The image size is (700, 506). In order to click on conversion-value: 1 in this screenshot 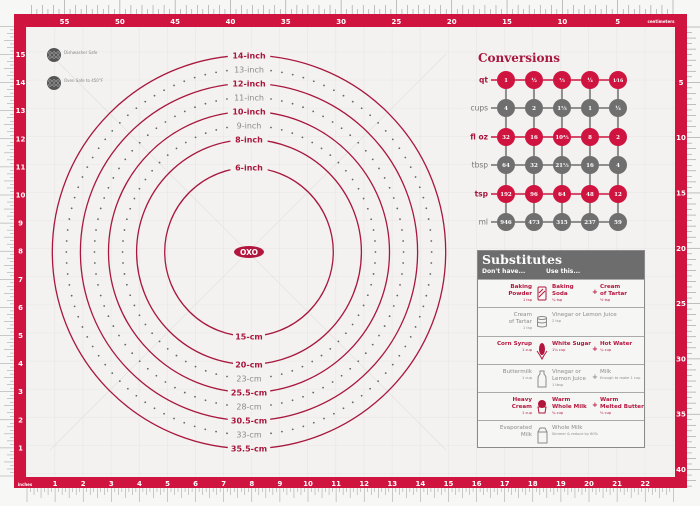, I will do `click(590, 109)`.